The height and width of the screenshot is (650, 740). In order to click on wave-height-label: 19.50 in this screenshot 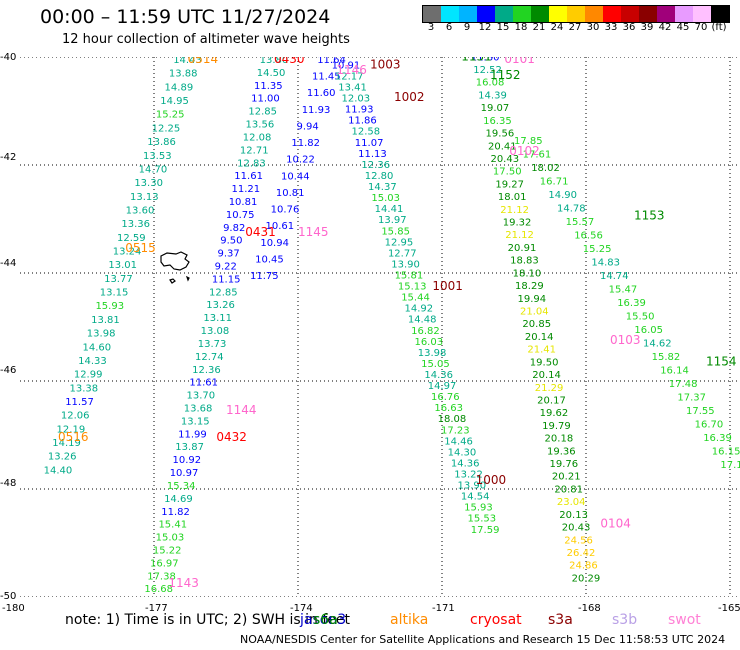, I will do `click(544, 362)`.